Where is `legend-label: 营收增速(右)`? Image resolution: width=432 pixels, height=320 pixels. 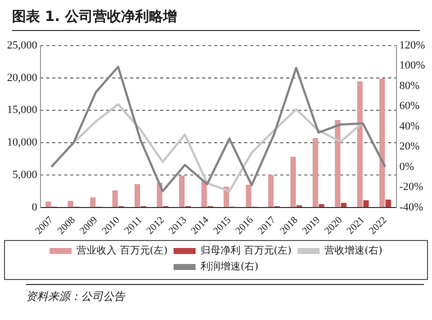
legend-label: 营收增速(右) is located at coordinates (353, 250).